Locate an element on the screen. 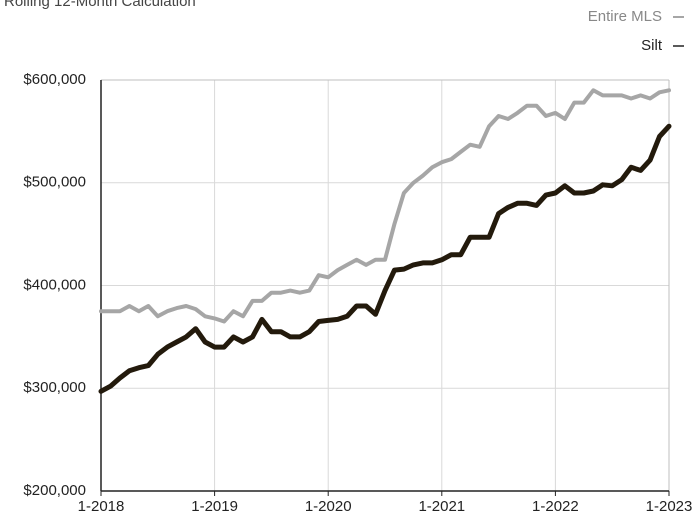 The width and height of the screenshot is (699, 525). x-tick-label: 1-2023 is located at coordinates (669, 506).